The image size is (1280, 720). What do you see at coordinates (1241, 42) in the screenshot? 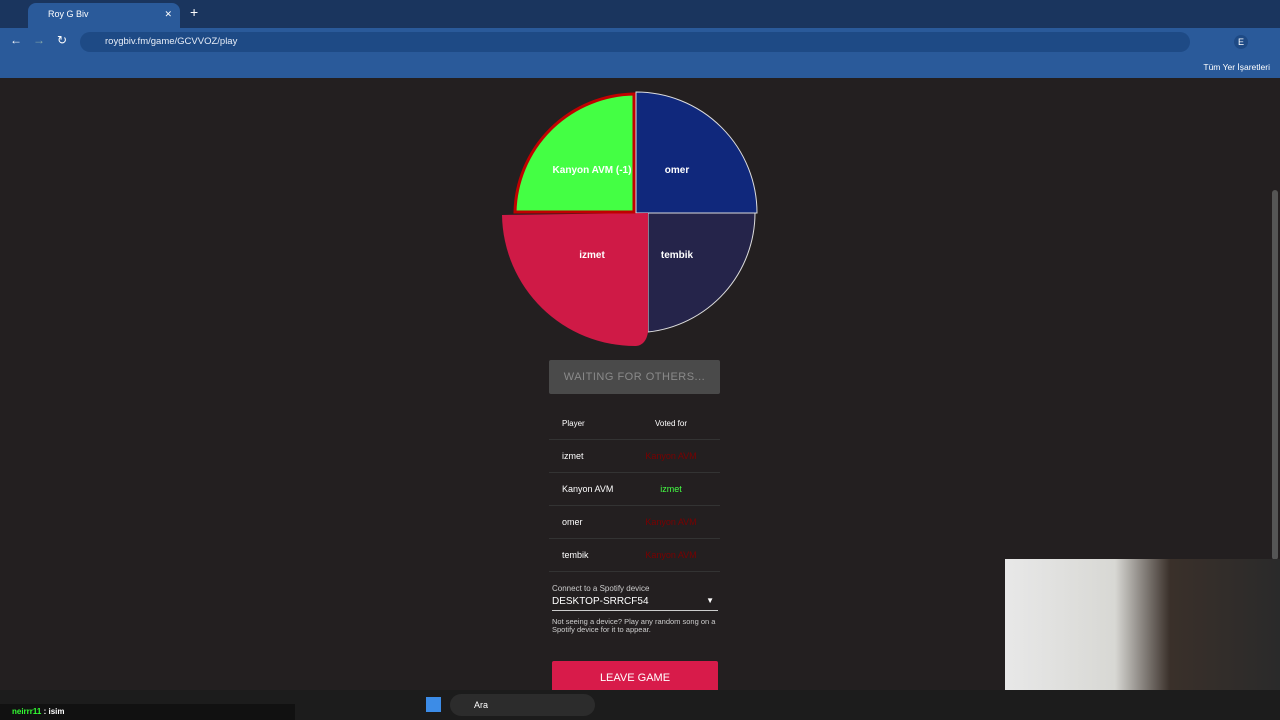
I see `profile: E` at bounding box center [1241, 42].